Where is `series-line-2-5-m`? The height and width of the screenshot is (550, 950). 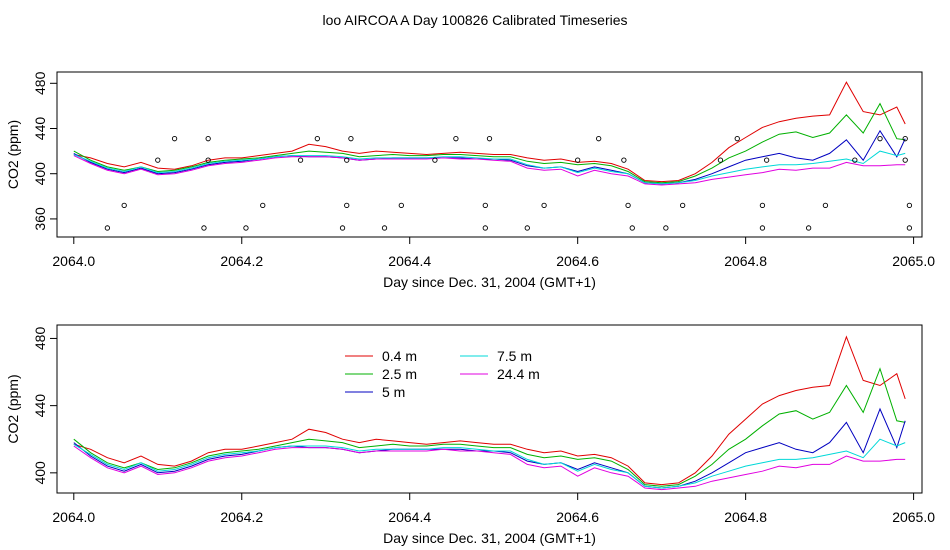 series-line-2-5-m is located at coordinates (489, 143).